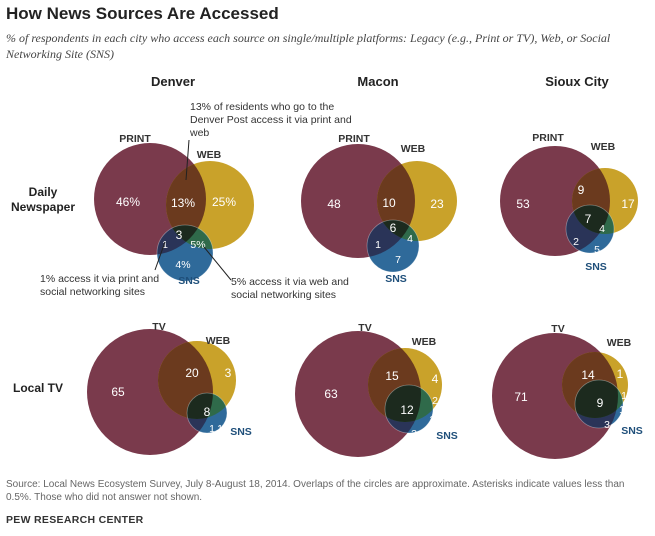  What do you see at coordinates (588, 219) in the screenshot?
I see `value-all-three: 7` at bounding box center [588, 219].